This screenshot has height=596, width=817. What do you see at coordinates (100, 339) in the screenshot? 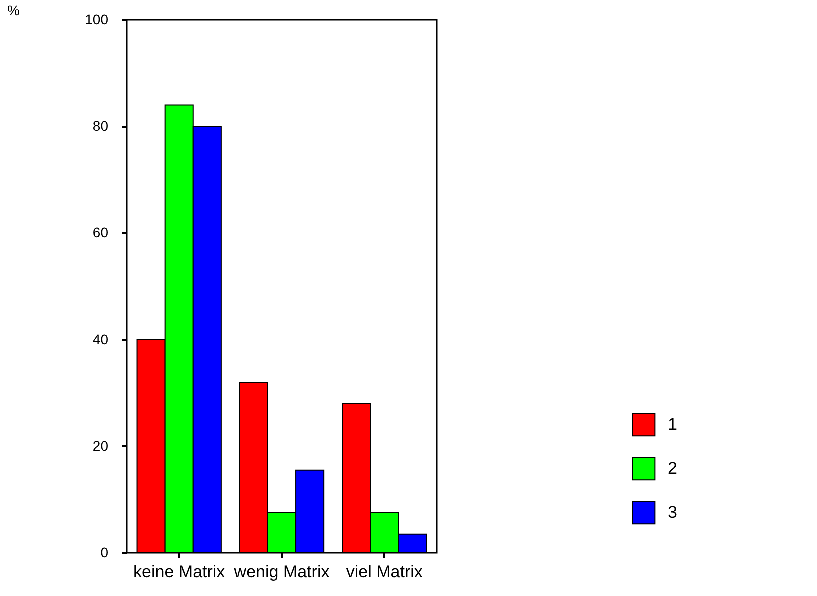
I see `y-tick-label: 40` at bounding box center [100, 339].